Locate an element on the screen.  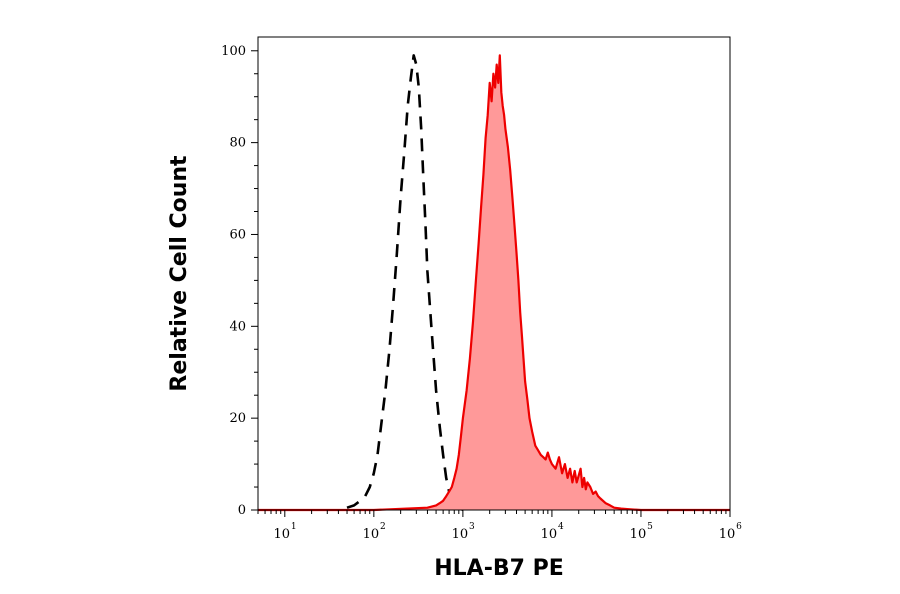
x-tick-exponent: 2 is located at coordinates (383, 527).